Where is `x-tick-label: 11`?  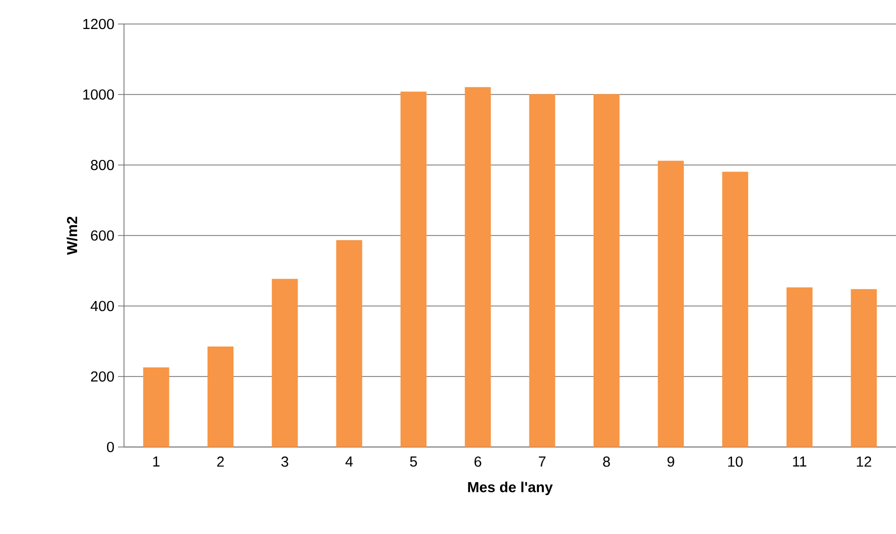
x-tick-label: 11 is located at coordinates (799, 461).